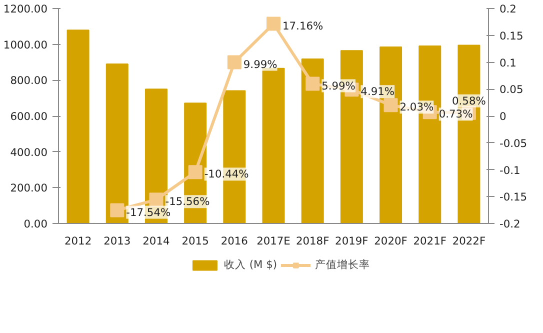 Image resolution: width=543 pixels, height=333 pixels. What do you see at coordinates (508, 63) in the screenshot?
I see `y2-tick-label: 0.1` at bounding box center [508, 63].